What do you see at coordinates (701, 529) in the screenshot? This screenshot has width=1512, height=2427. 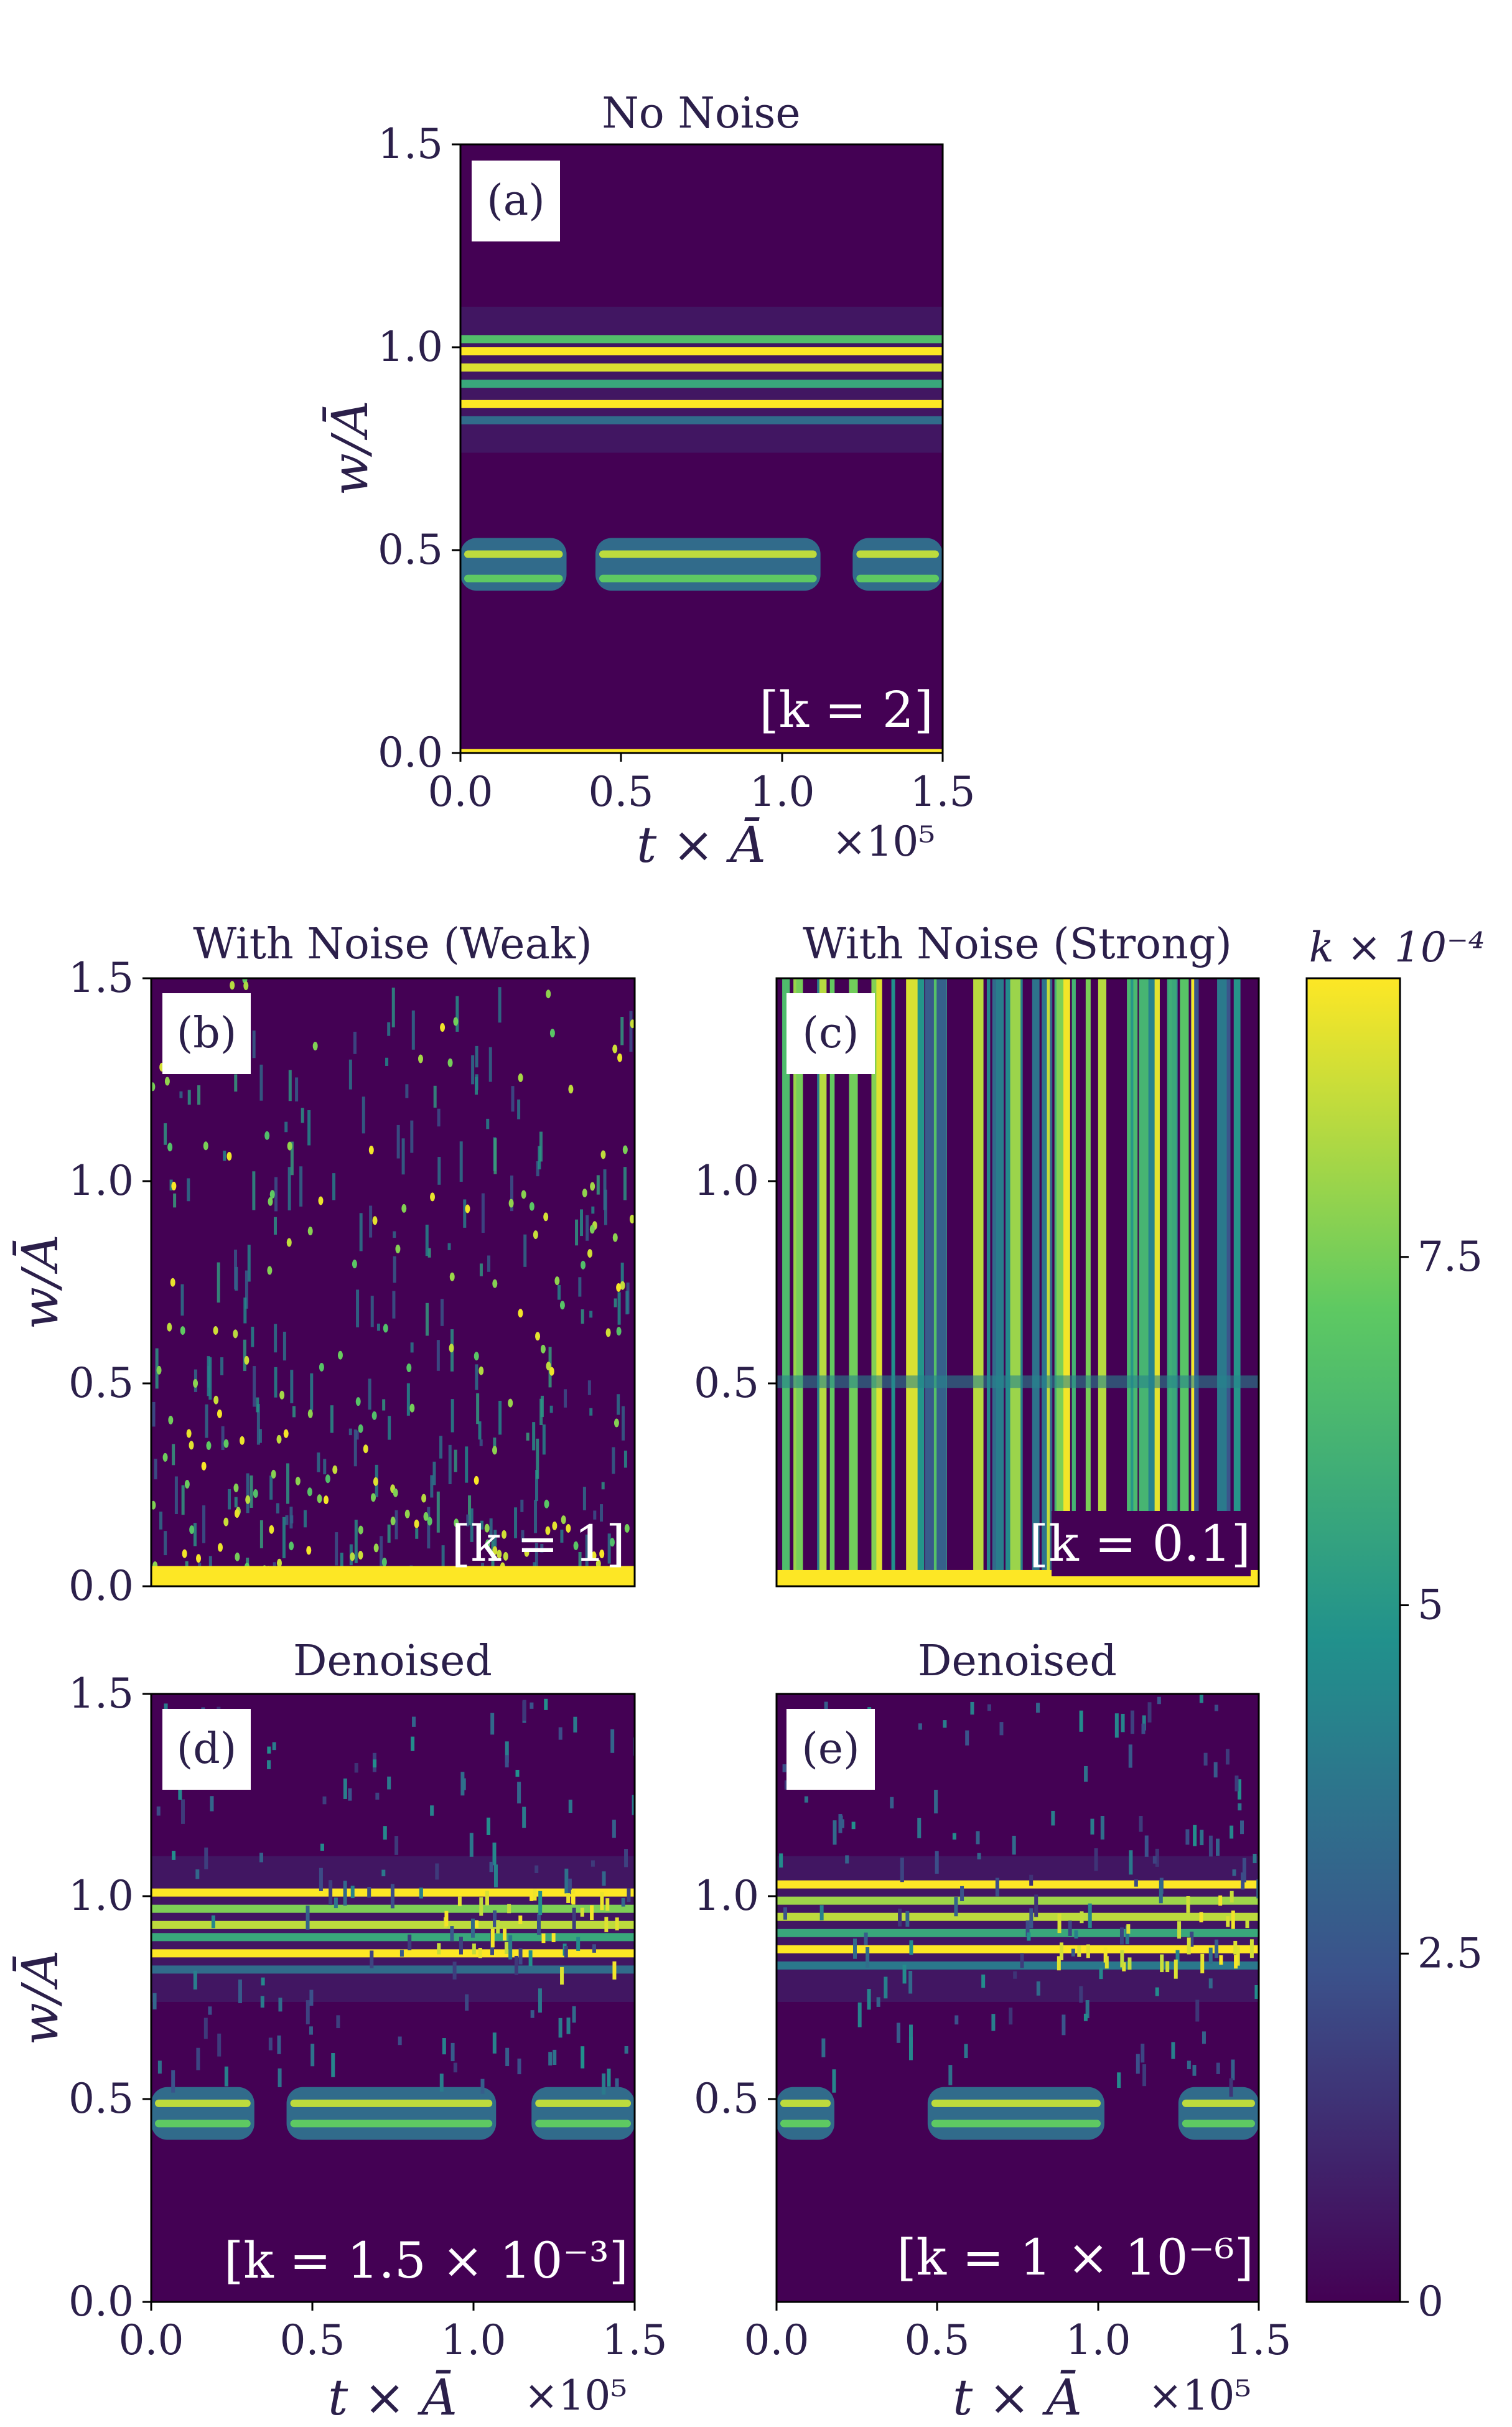 I see `panel-a-heatmap` at bounding box center [701, 529].